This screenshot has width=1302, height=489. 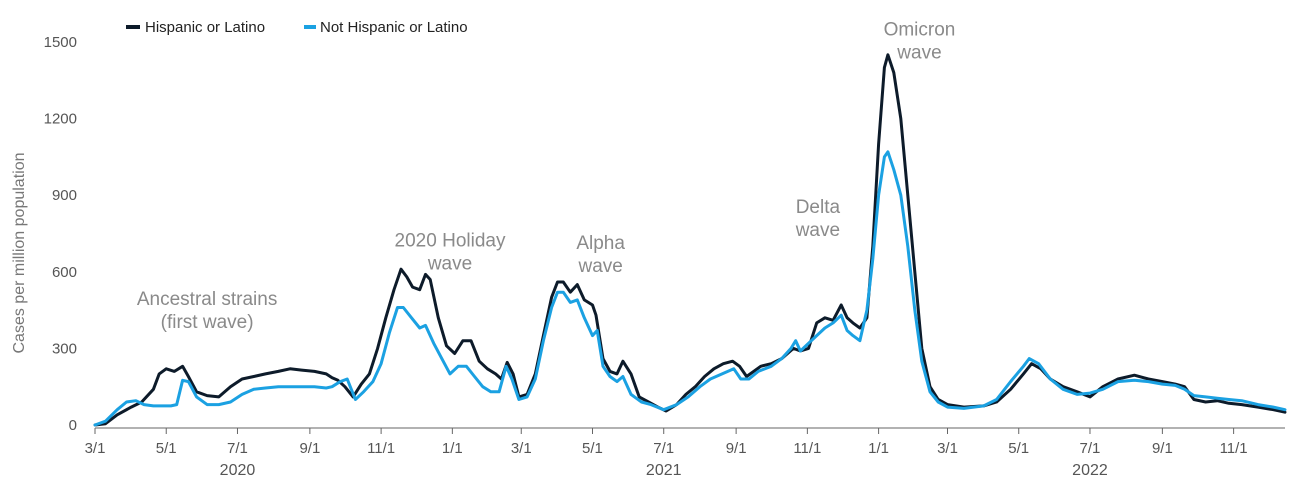 I want to click on wave-annotation: Alpha wave, so click(x=600, y=255).